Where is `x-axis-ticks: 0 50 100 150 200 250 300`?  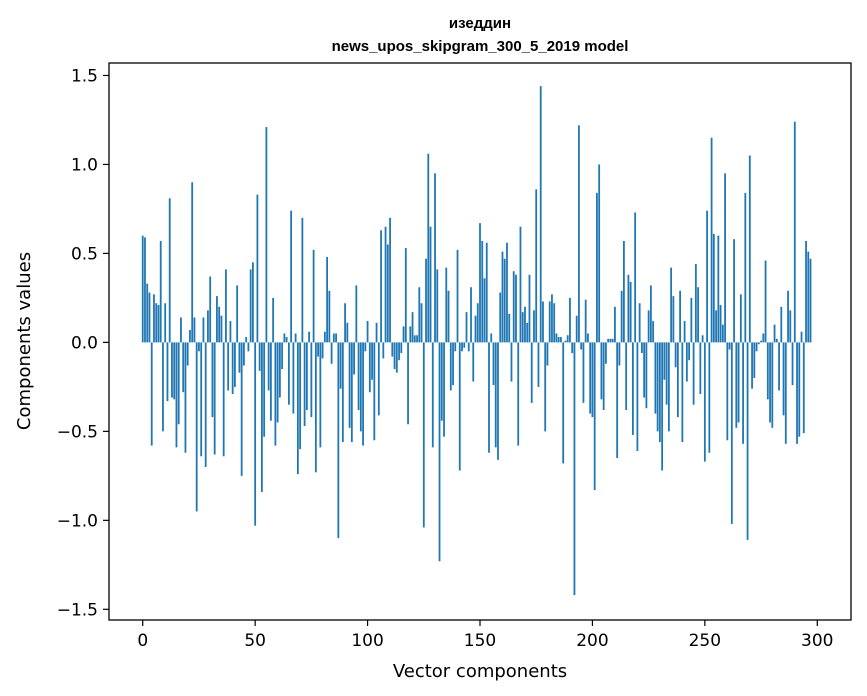 x-axis-ticks: 0 50 100 150 200 250 300 is located at coordinates (485, 635).